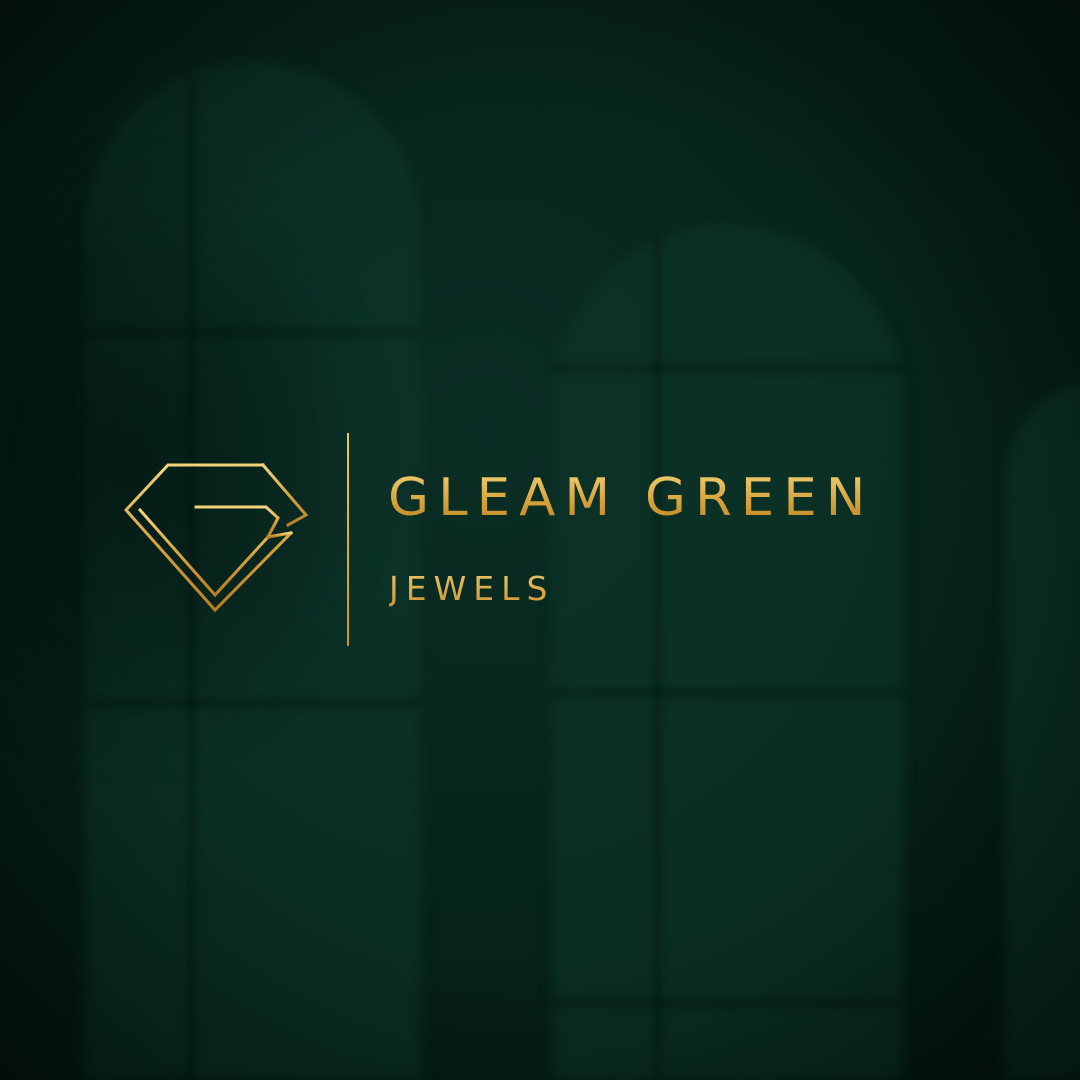  Describe the element at coordinates (216, 537) in the screenshot. I see `gem-diamond-icon` at that location.